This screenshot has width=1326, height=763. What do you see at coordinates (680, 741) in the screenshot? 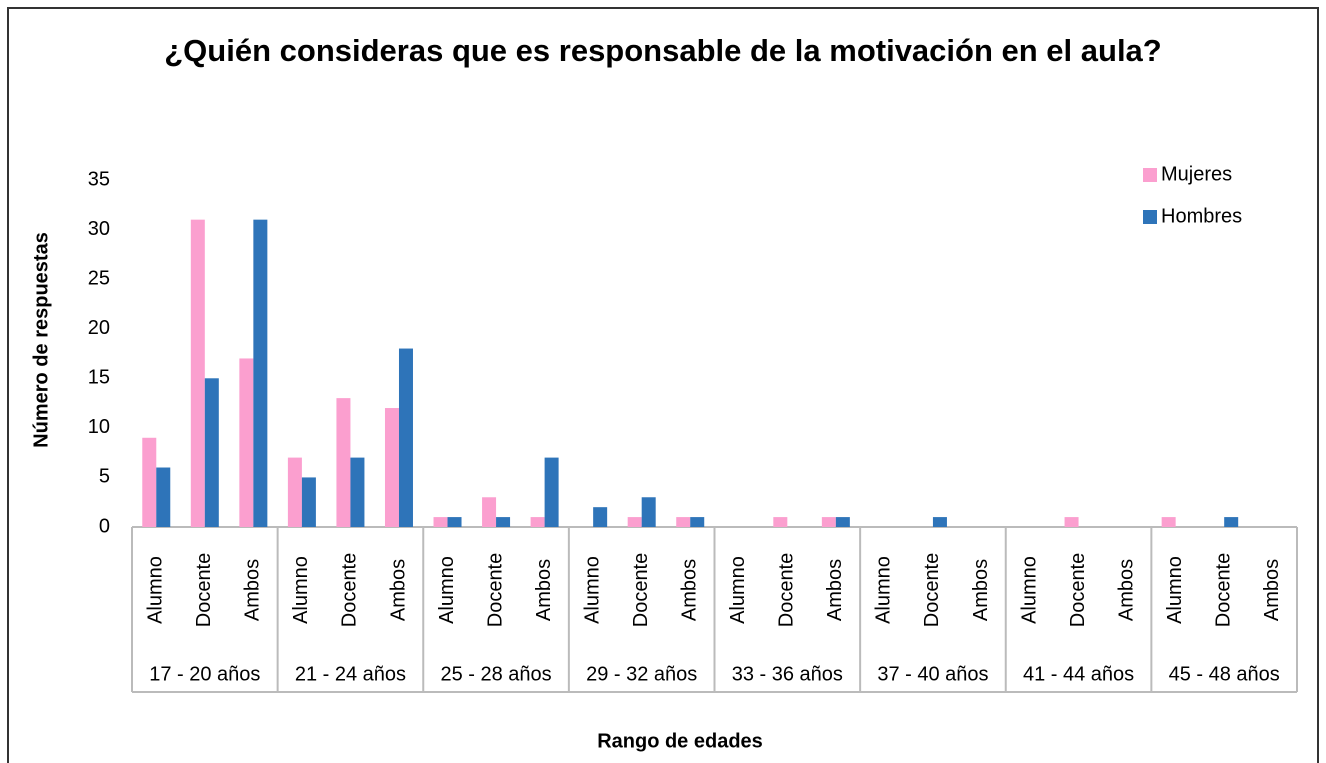
I see `x-axis-label: Rango de edades` at bounding box center [680, 741].